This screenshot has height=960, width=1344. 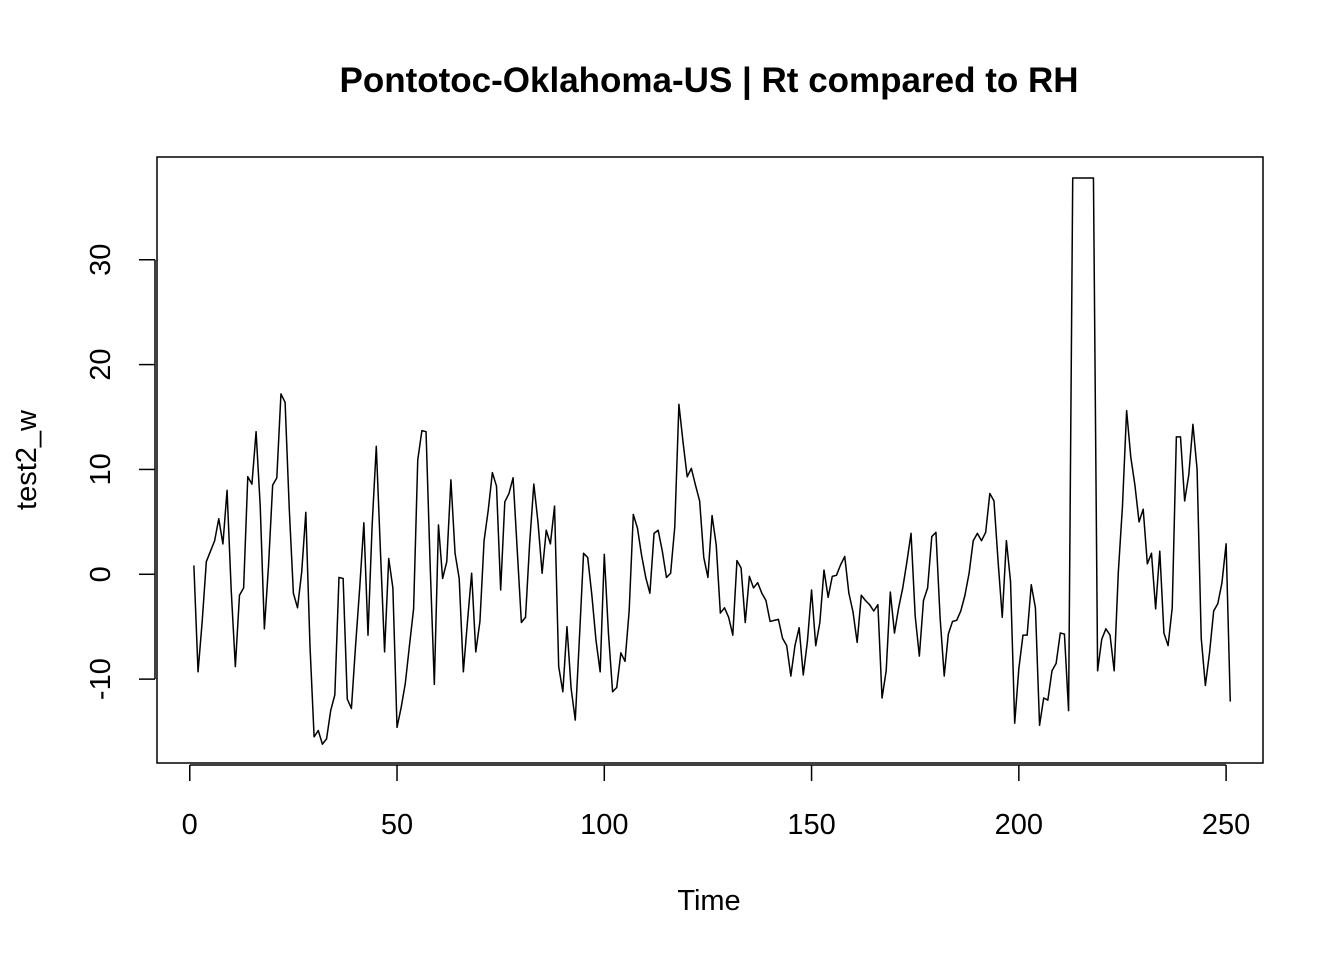 What do you see at coordinates (1226, 825) in the screenshot?
I see `x-tick-label: 250` at bounding box center [1226, 825].